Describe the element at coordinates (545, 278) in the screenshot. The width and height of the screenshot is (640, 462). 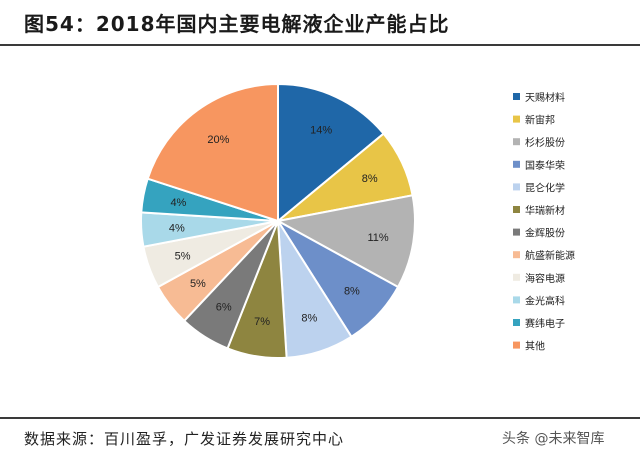
I see `legend-label-9: 海容电源` at that location.